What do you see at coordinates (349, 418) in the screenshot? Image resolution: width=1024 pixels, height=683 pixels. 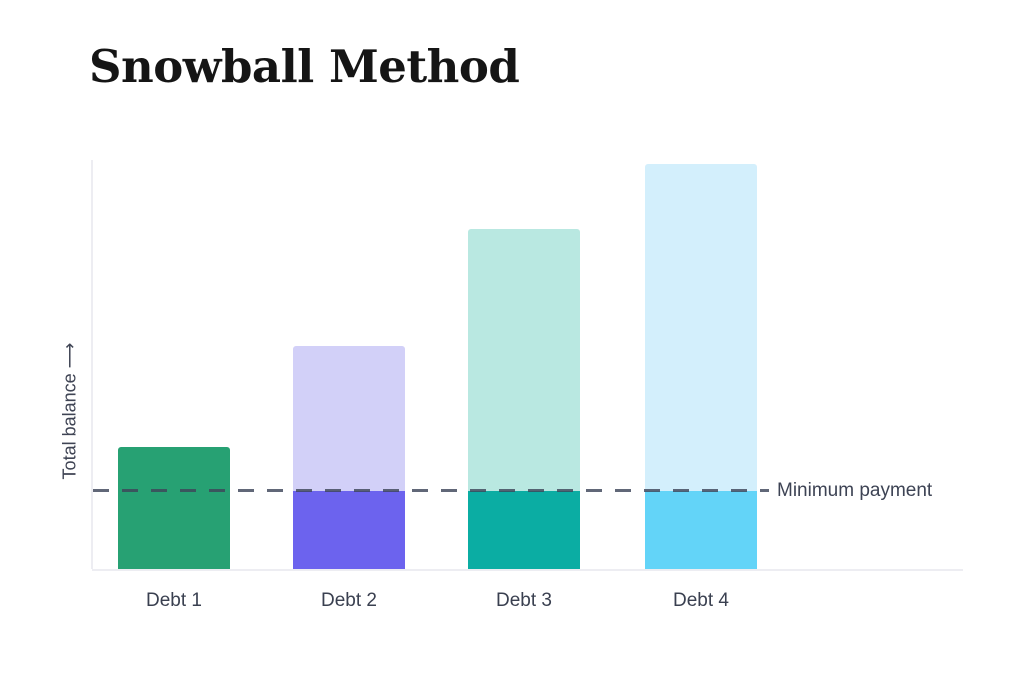 I see `bar-debt-2-above-minimum` at bounding box center [349, 418].